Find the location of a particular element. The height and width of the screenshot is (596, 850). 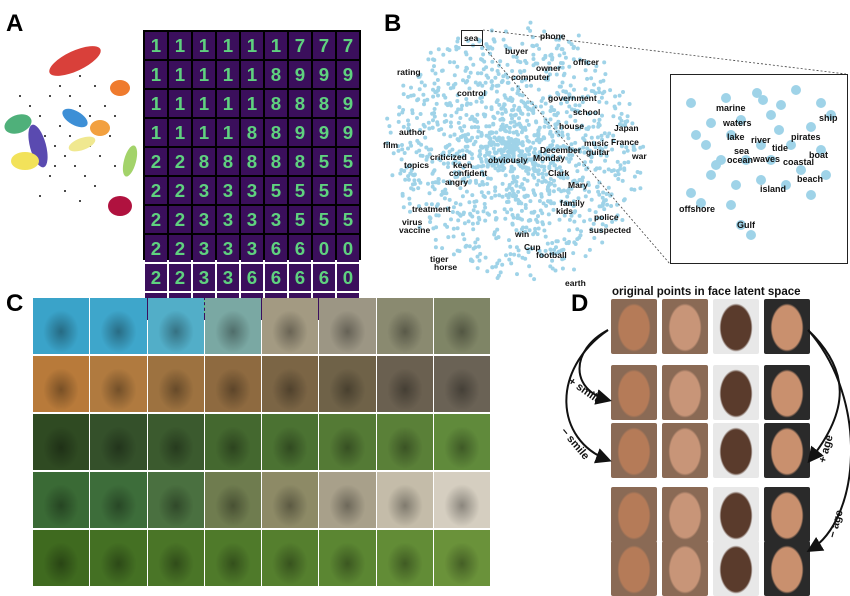

mnist-cell: 2 is located at coordinates (156, 277).